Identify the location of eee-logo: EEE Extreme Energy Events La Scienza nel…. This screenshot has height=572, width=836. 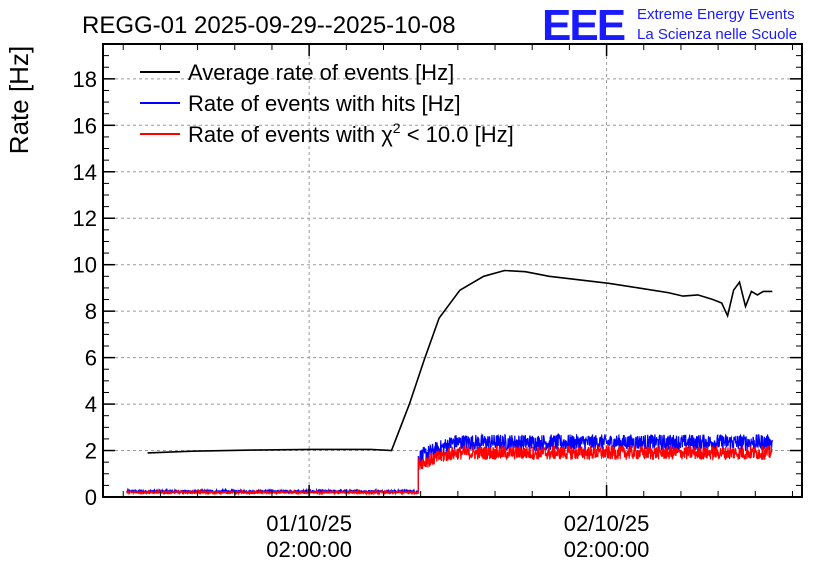
(669, 25).